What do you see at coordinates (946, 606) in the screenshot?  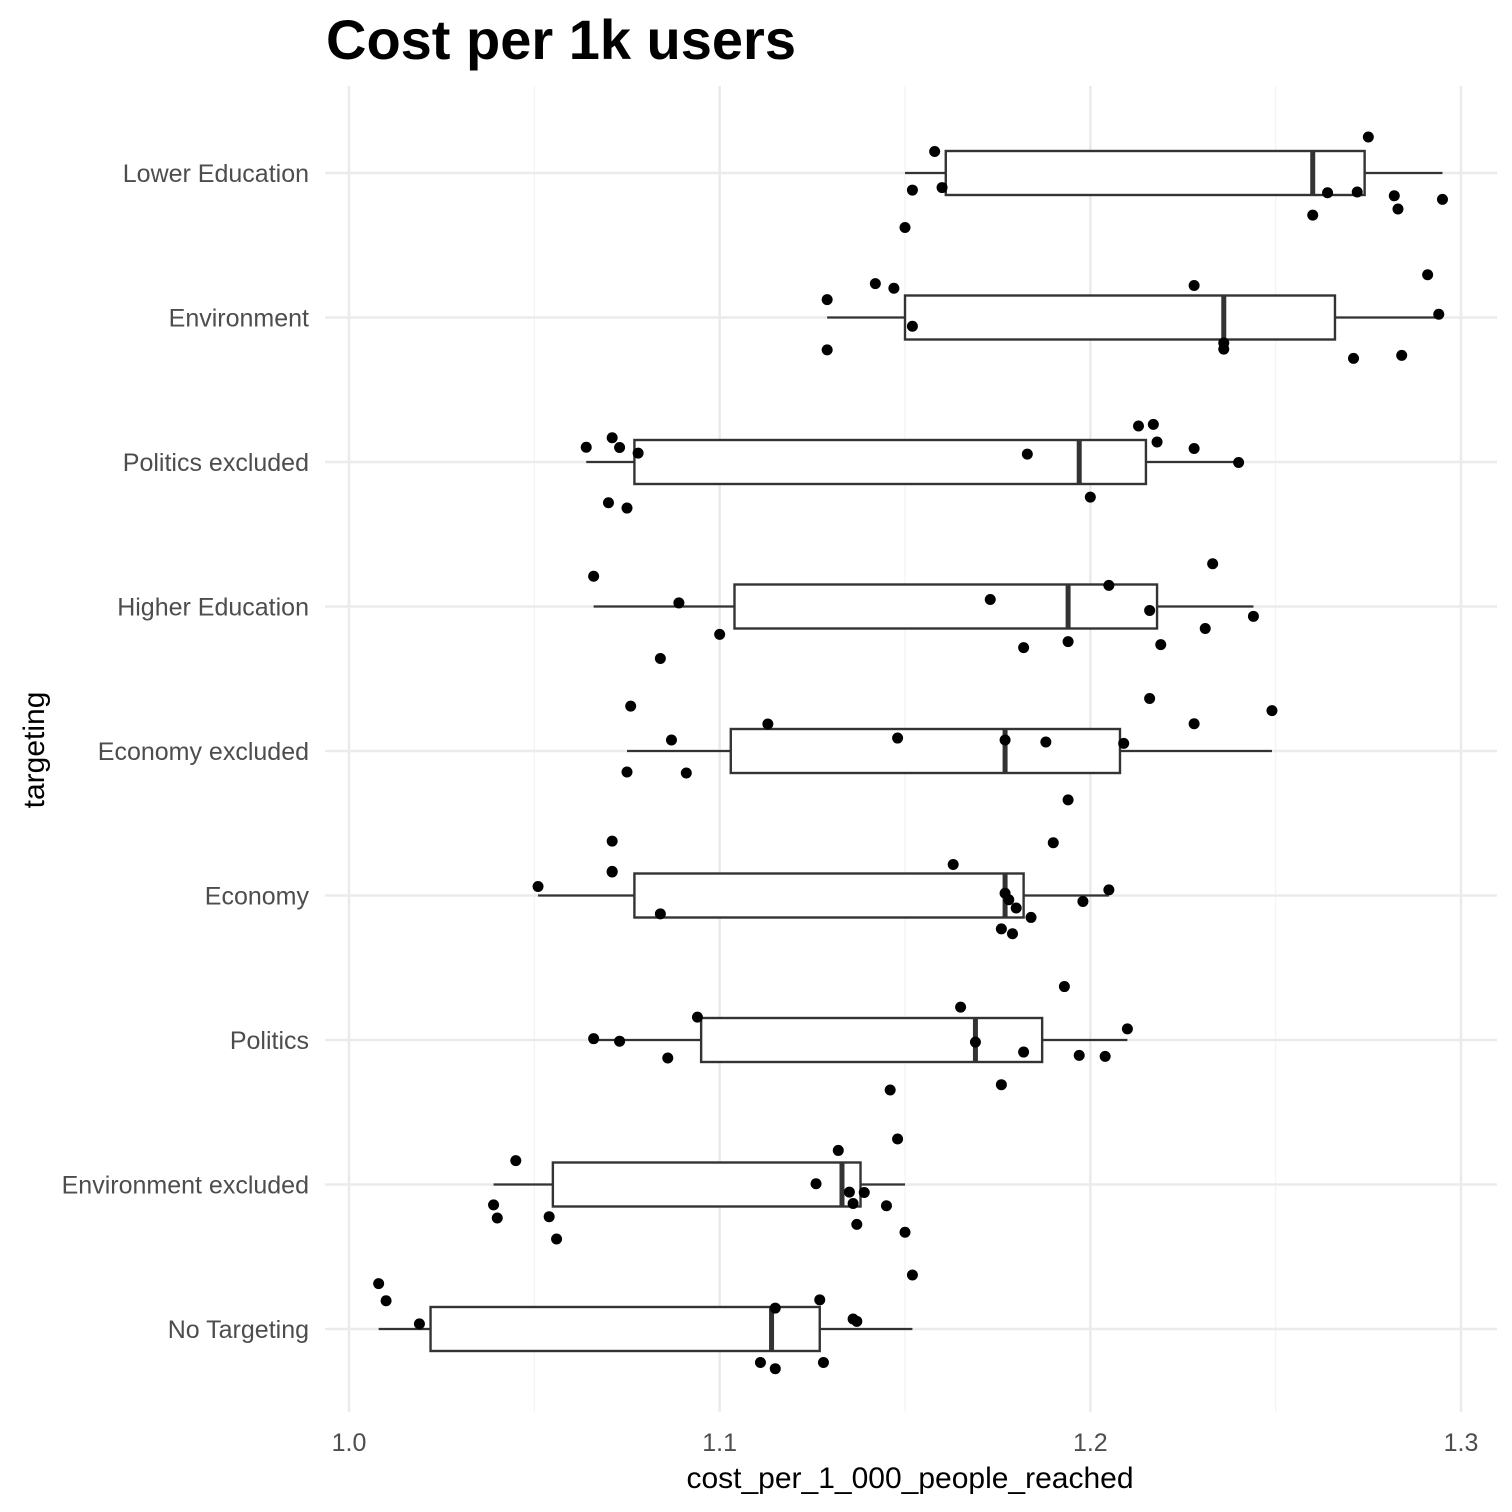 I see `box-higher-education` at bounding box center [946, 606].